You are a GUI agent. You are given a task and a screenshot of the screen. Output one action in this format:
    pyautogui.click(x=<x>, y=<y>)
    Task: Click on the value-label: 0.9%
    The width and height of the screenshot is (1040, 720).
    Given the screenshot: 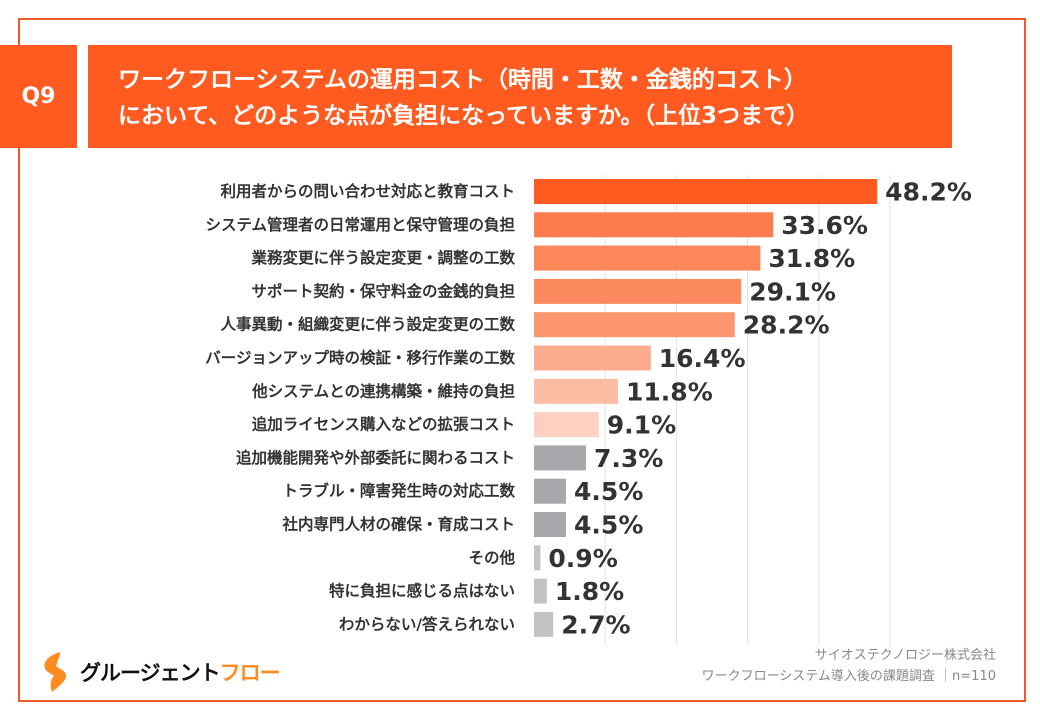 What is the action you would take?
    pyautogui.click(x=582, y=558)
    